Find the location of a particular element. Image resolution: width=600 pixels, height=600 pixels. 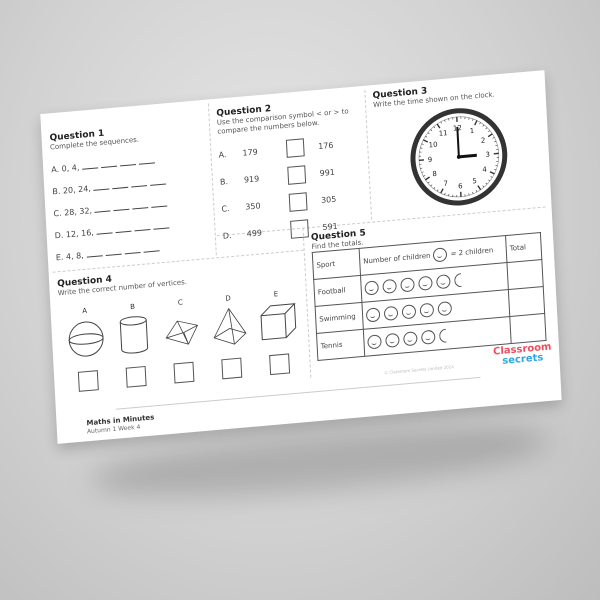

sport-cell: Tennis is located at coordinates (340, 345).